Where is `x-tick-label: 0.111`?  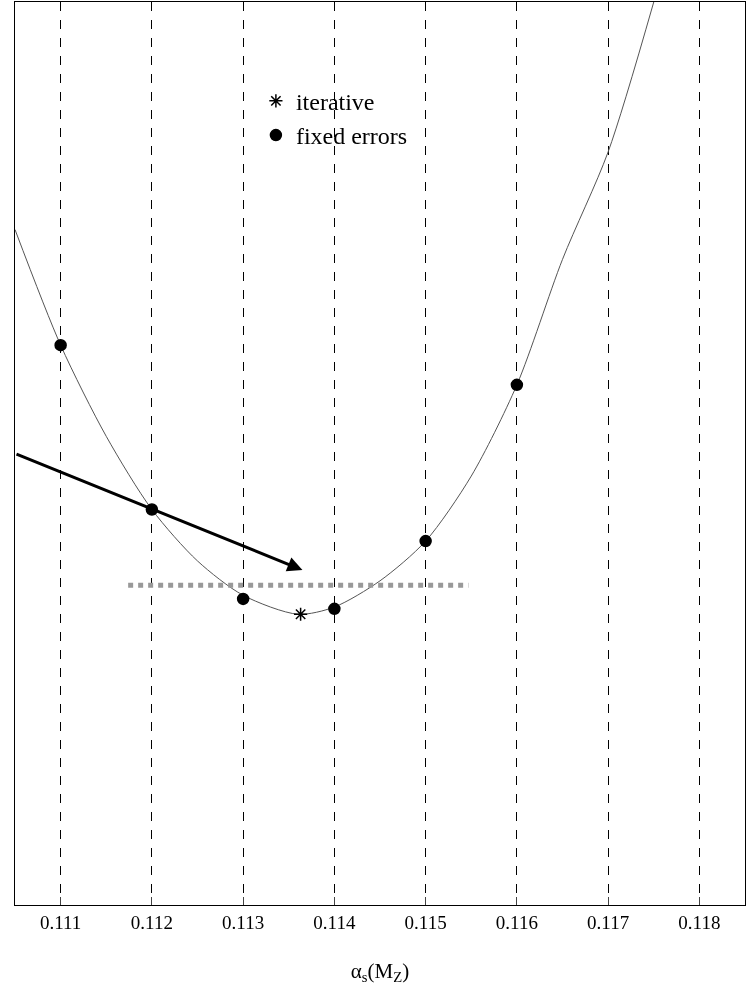 x-tick-label: 0.111 is located at coordinates (60, 922).